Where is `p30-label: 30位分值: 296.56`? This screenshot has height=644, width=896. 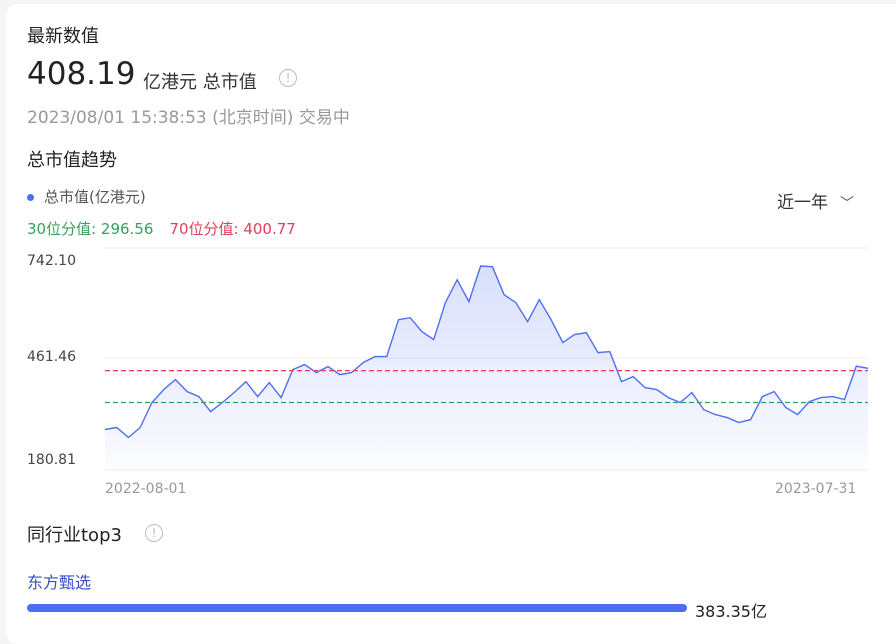 p30-label: 30位分值: 296.56 is located at coordinates (90, 229).